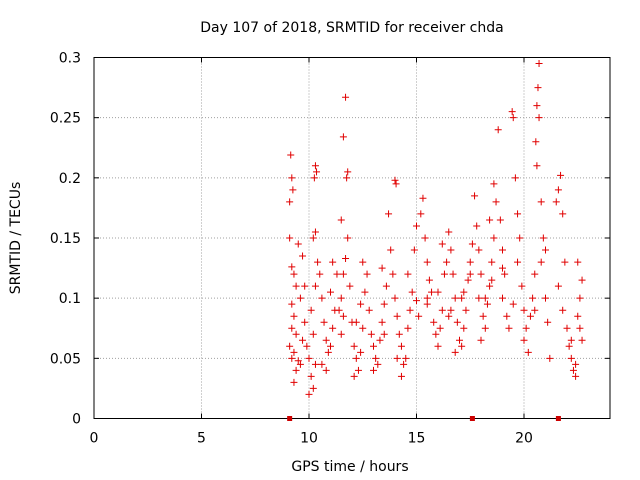 The width and height of the screenshot is (640, 480). What do you see at coordinates (76, 420) in the screenshot?
I see `y-tick-label: 0` at bounding box center [76, 420].